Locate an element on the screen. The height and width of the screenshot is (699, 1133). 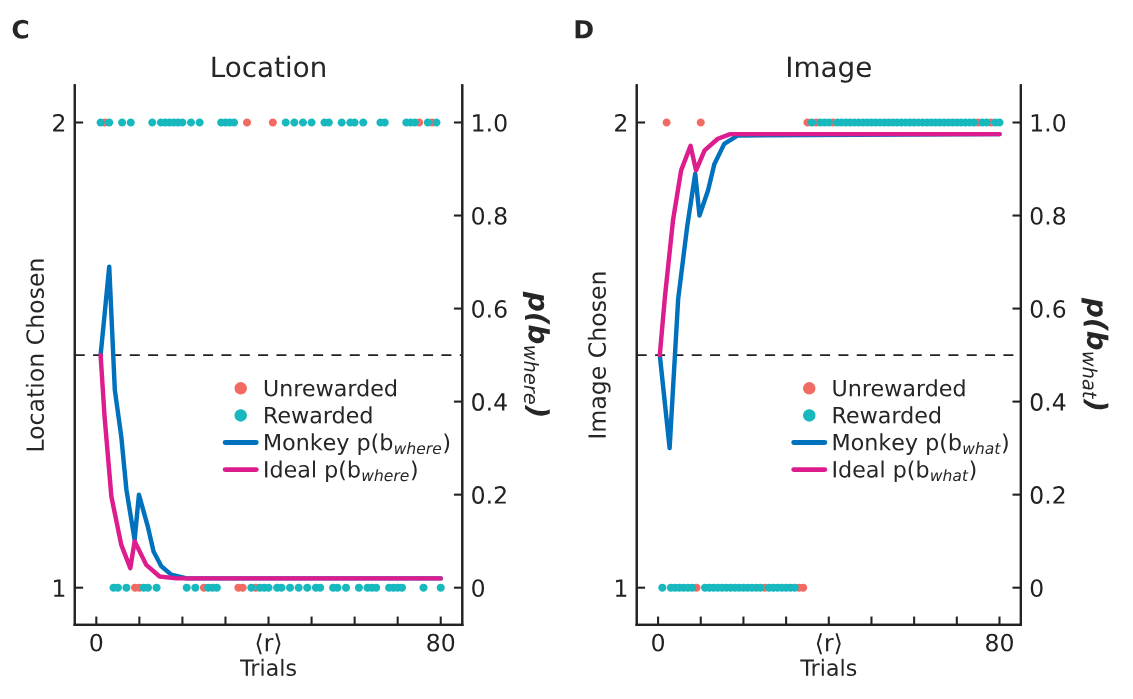
legend-label: Ideal p(b$_{what}$) is located at coordinates (904, 471).